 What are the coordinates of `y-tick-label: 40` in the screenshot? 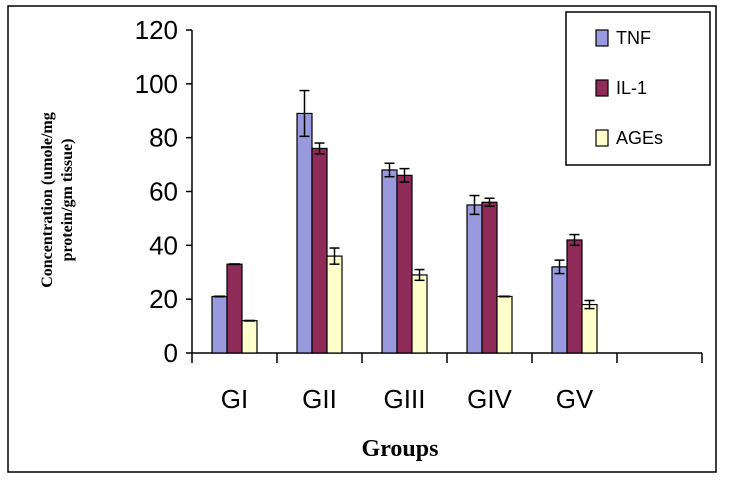 It's located at (163, 245).